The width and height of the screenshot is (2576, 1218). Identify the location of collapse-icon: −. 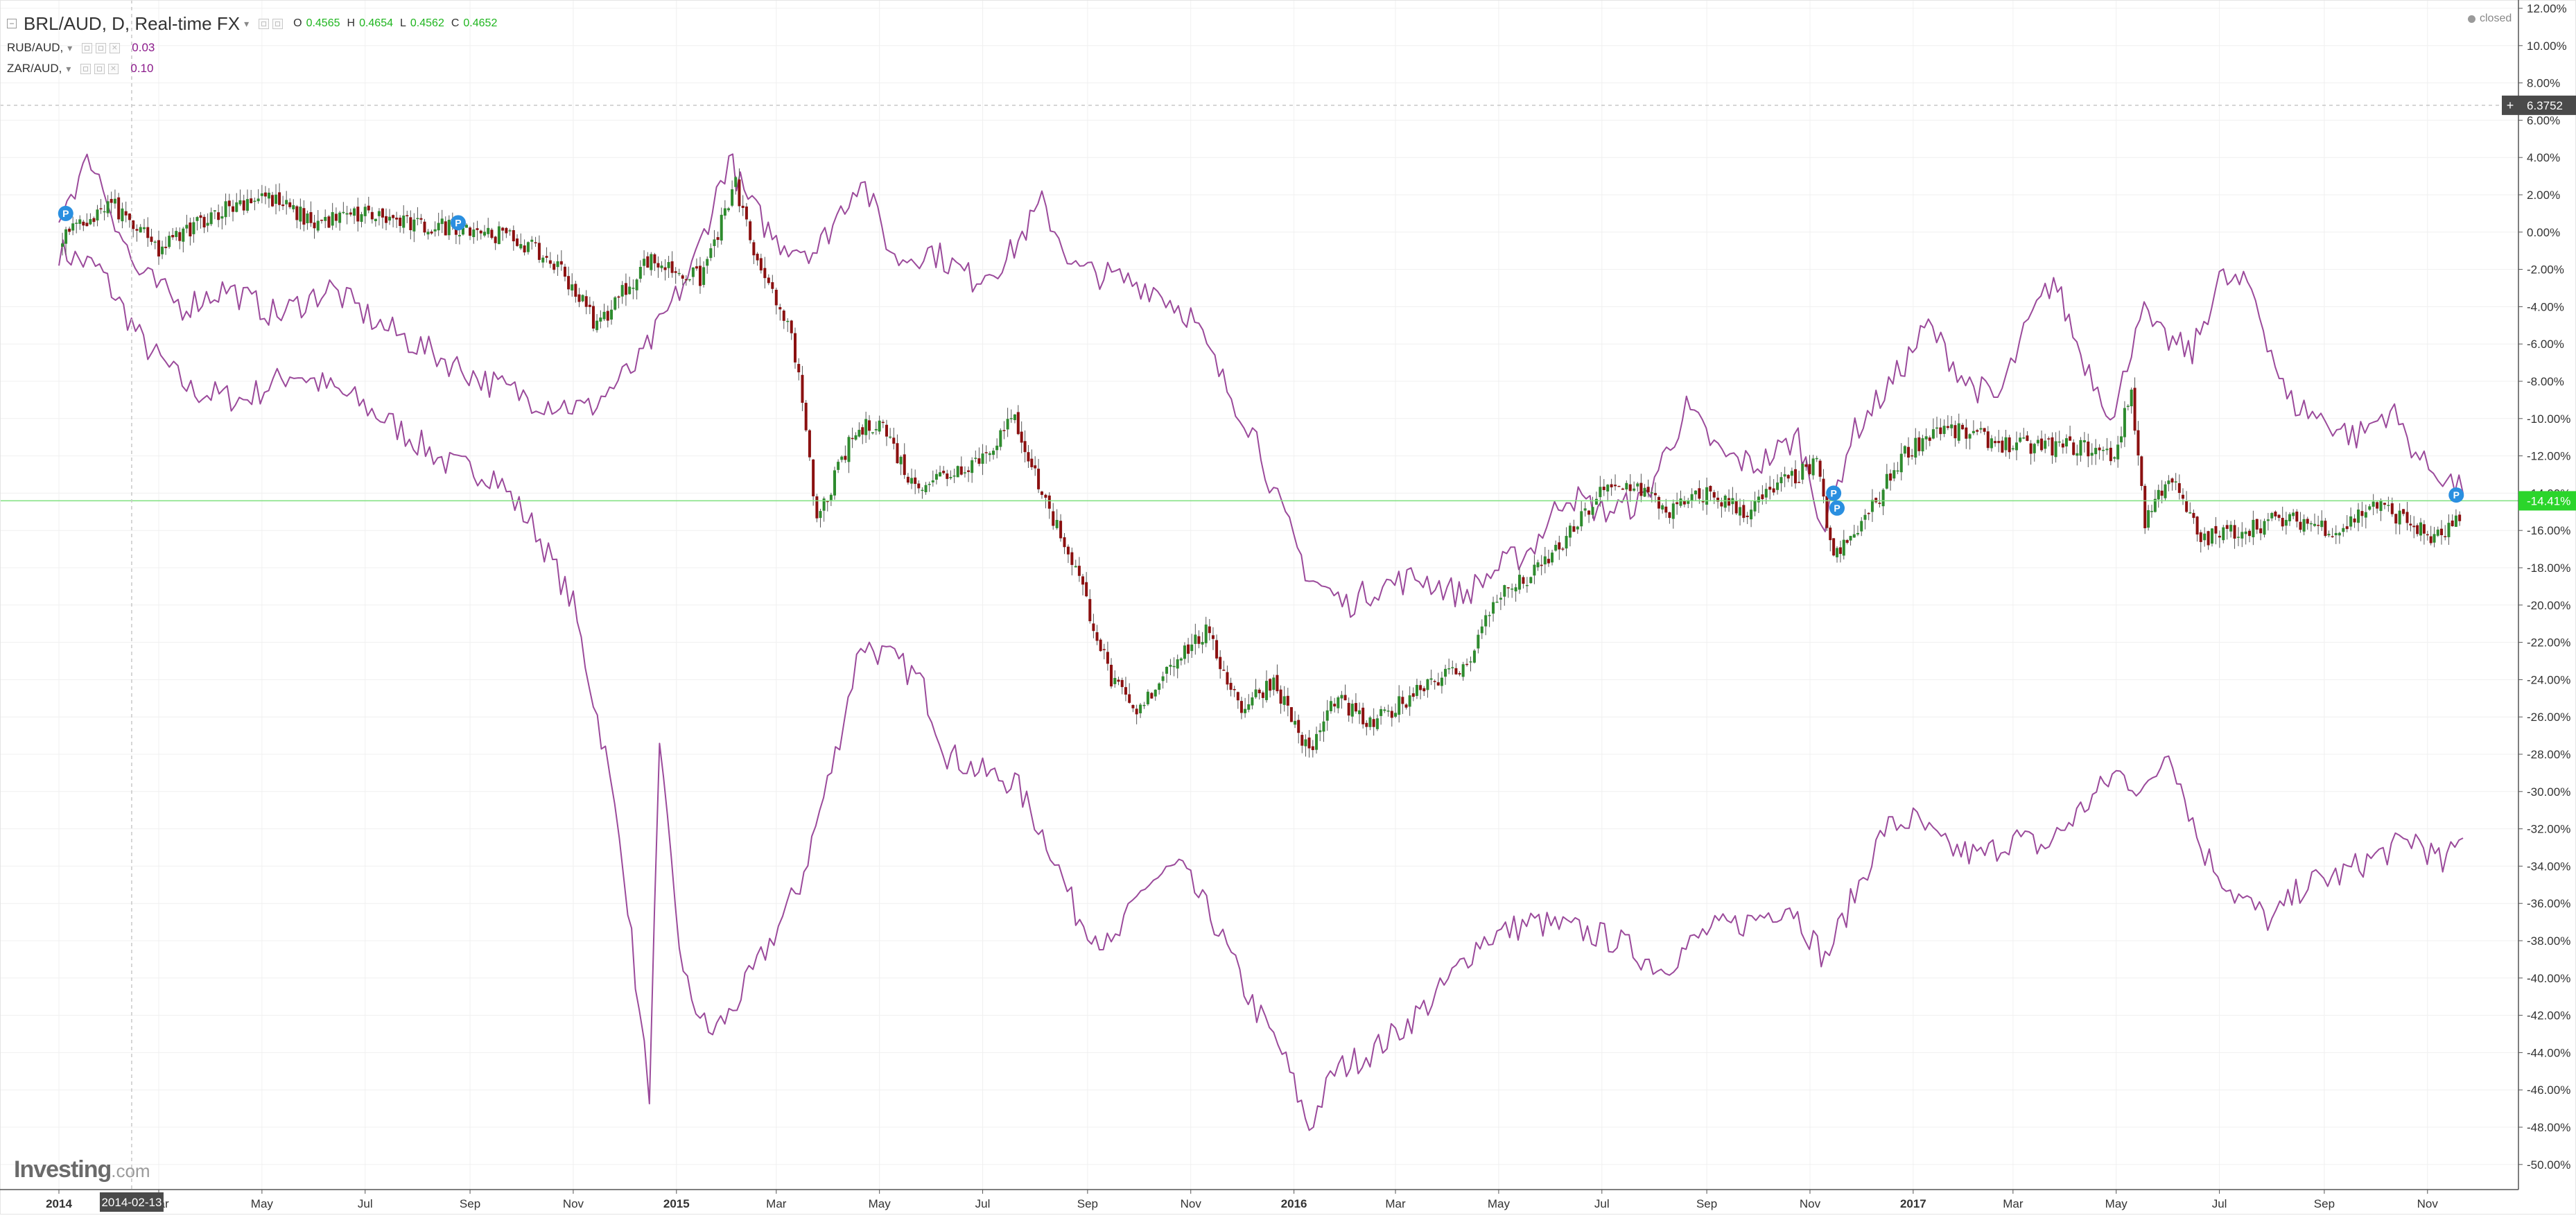
(12, 24).